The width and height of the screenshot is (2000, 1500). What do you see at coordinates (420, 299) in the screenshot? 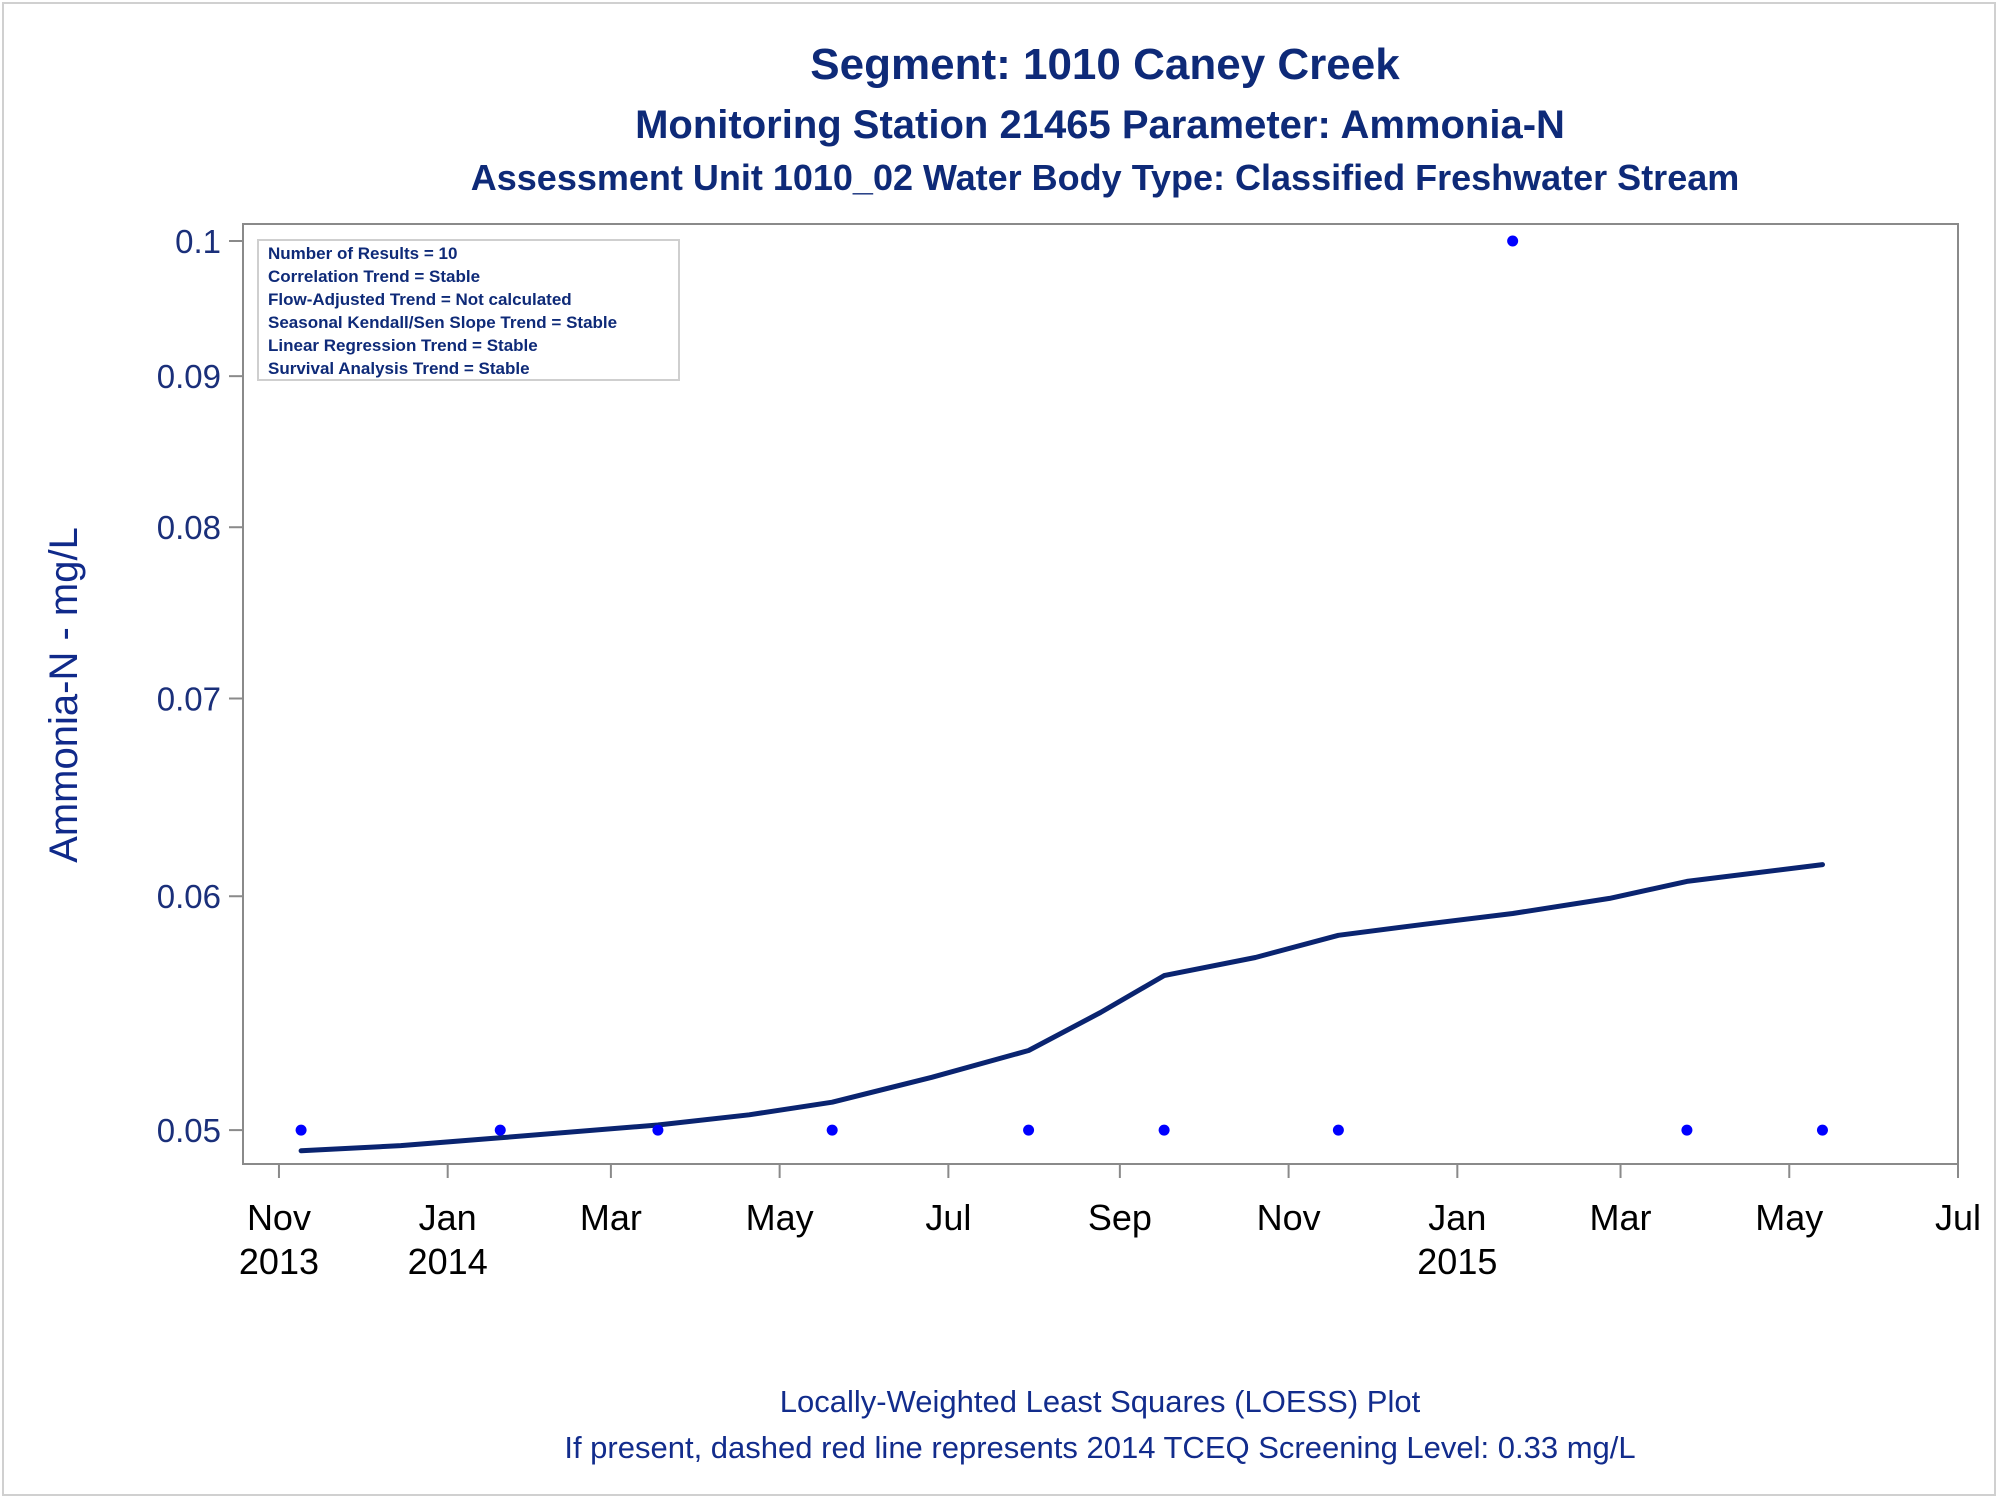
I see `stat-flow-adjusted-trend: Flow-Adjusted Trend = Not calculated` at bounding box center [420, 299].